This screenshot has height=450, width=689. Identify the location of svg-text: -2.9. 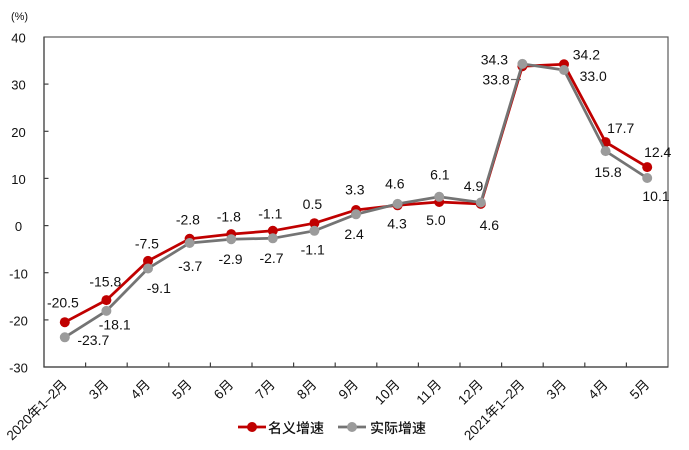
(230, 259).